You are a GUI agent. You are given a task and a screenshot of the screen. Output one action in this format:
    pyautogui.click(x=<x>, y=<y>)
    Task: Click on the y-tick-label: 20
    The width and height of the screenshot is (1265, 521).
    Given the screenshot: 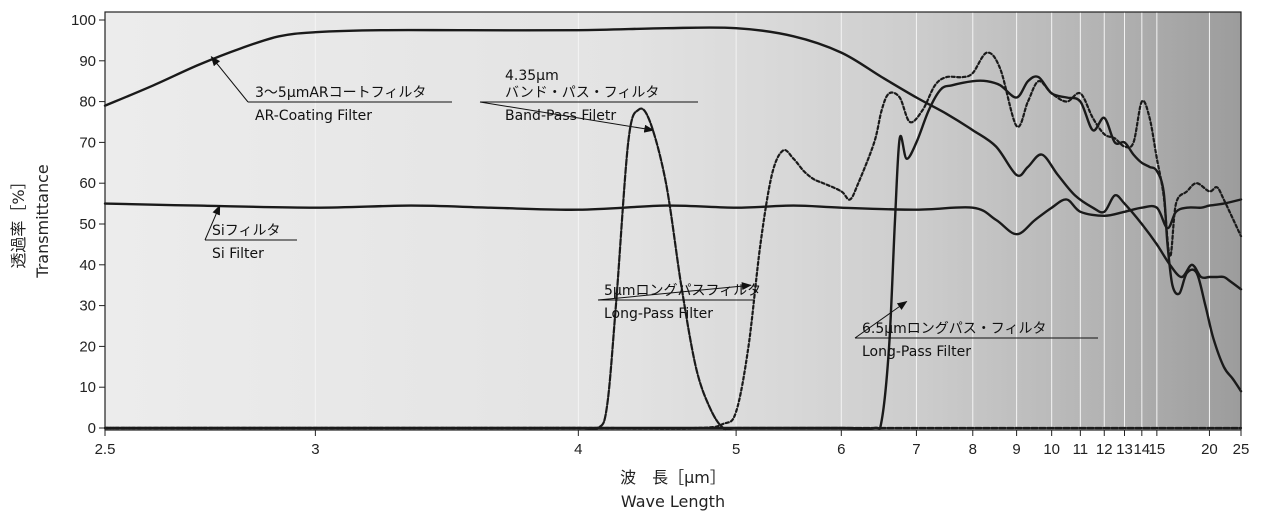 What is the action you would take?
    pyautogui.click(x=87, y=346)
    